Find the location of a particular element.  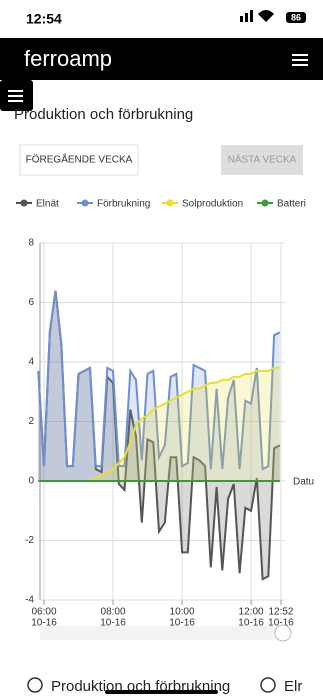

status-icons is located at coordinates (273, 16).